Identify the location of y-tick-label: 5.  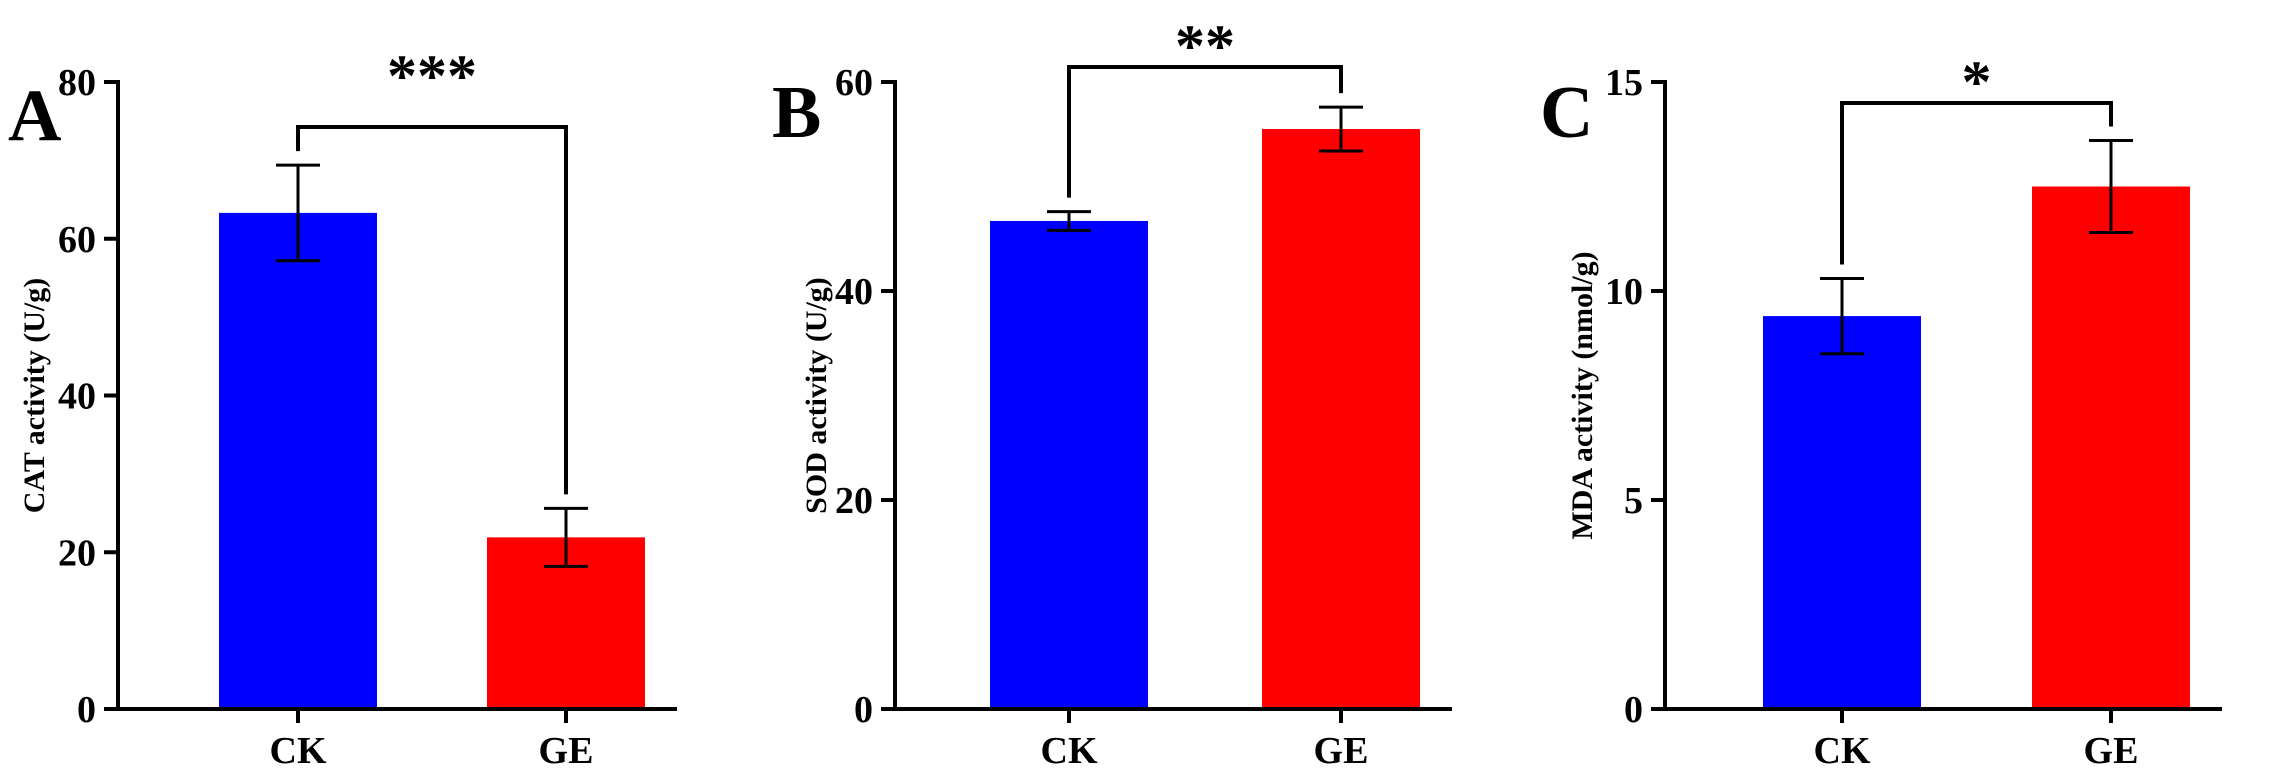
(1633, 501).